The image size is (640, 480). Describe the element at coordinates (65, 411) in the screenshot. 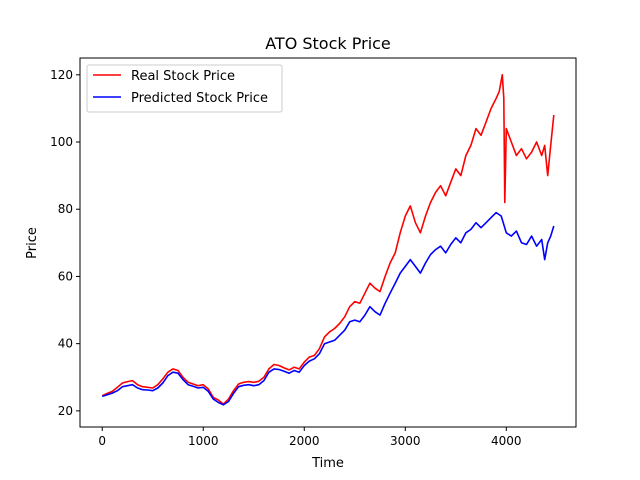

I see `y-tick-label: 20` at that location.